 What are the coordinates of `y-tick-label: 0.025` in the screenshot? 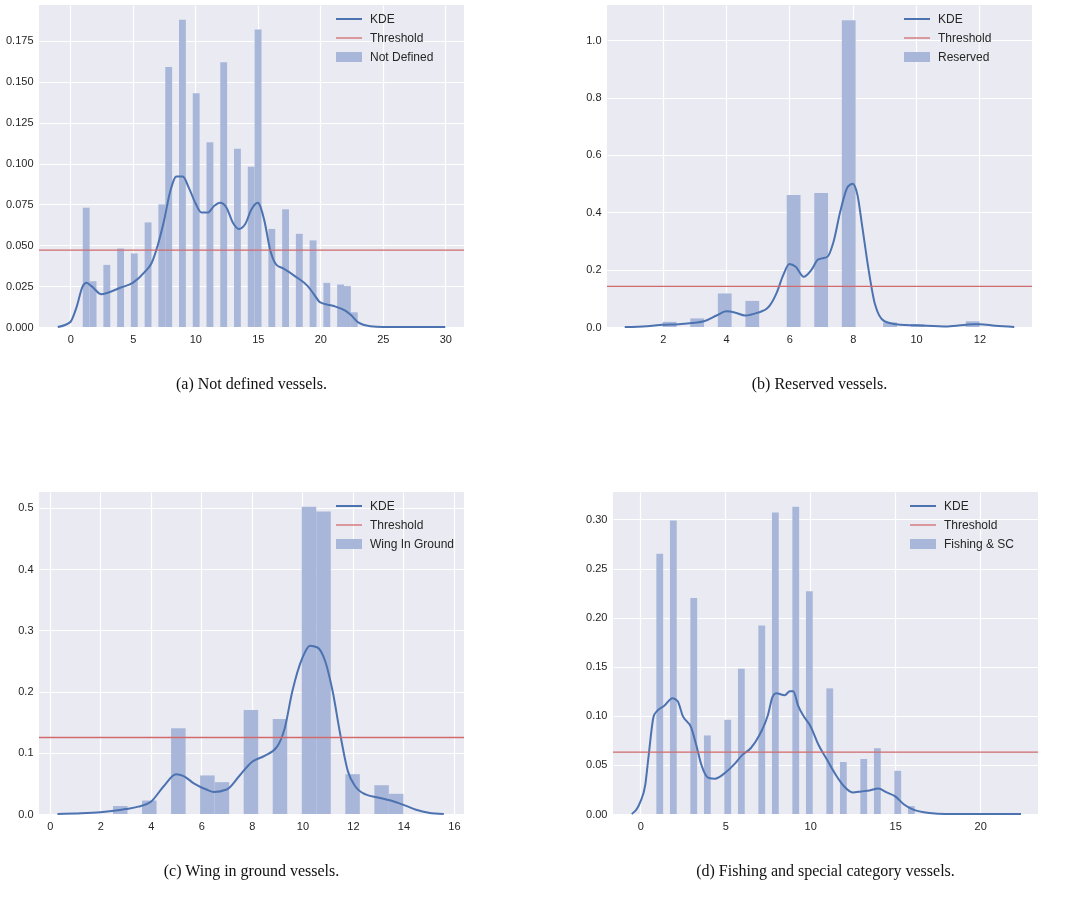 It's located at (19, 285).